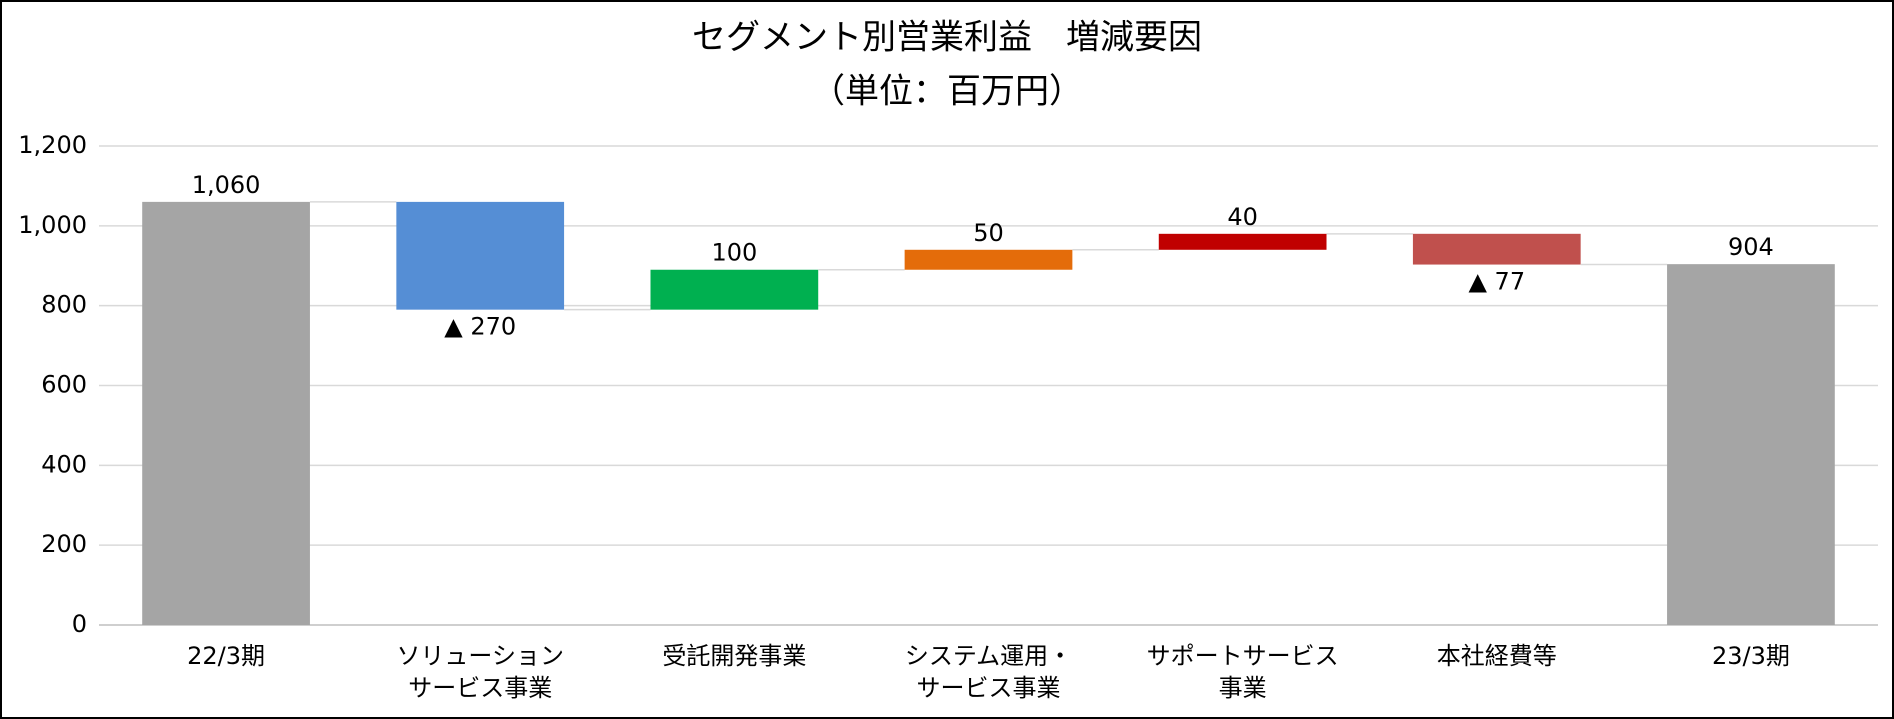 Image resolution: width=1894 pixels, height=719 pixels. Describe the element at coordinates (64, 464) in the screenshot. I see `y-tick-label: 400` at that location.